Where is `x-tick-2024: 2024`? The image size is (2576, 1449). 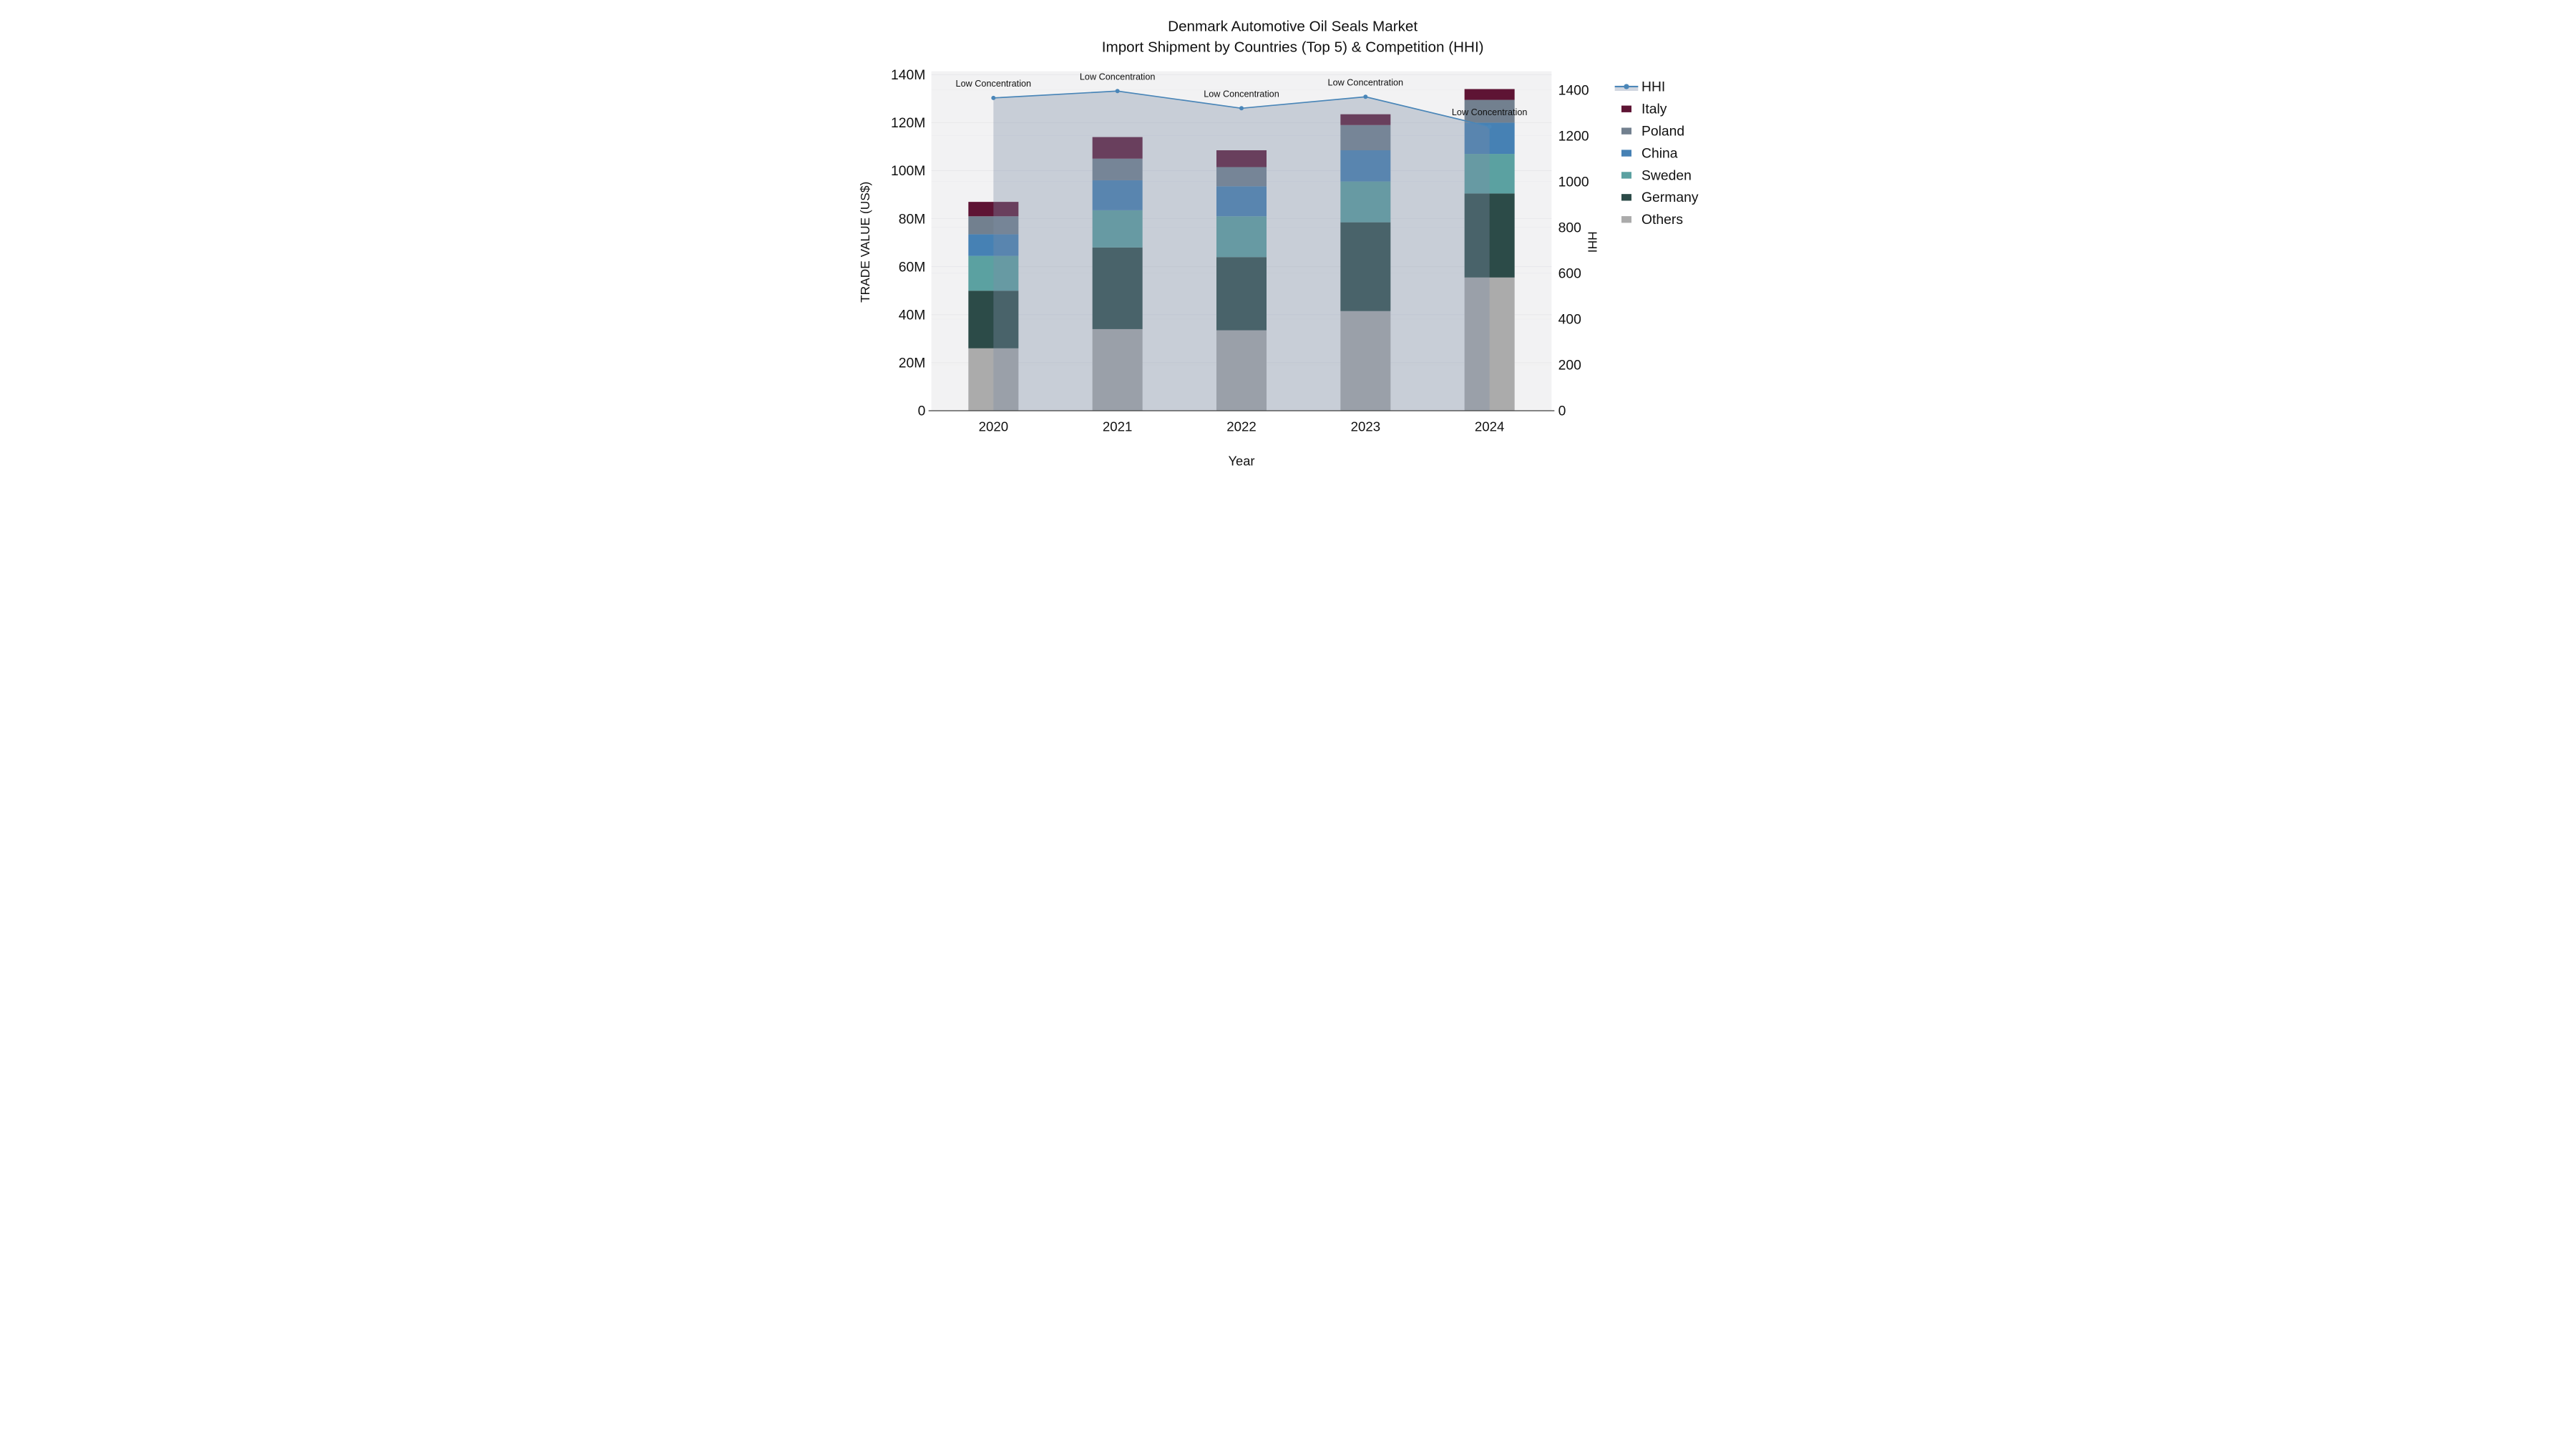
x-tick-2024: 2024 is located at coordinates (1490, 426).